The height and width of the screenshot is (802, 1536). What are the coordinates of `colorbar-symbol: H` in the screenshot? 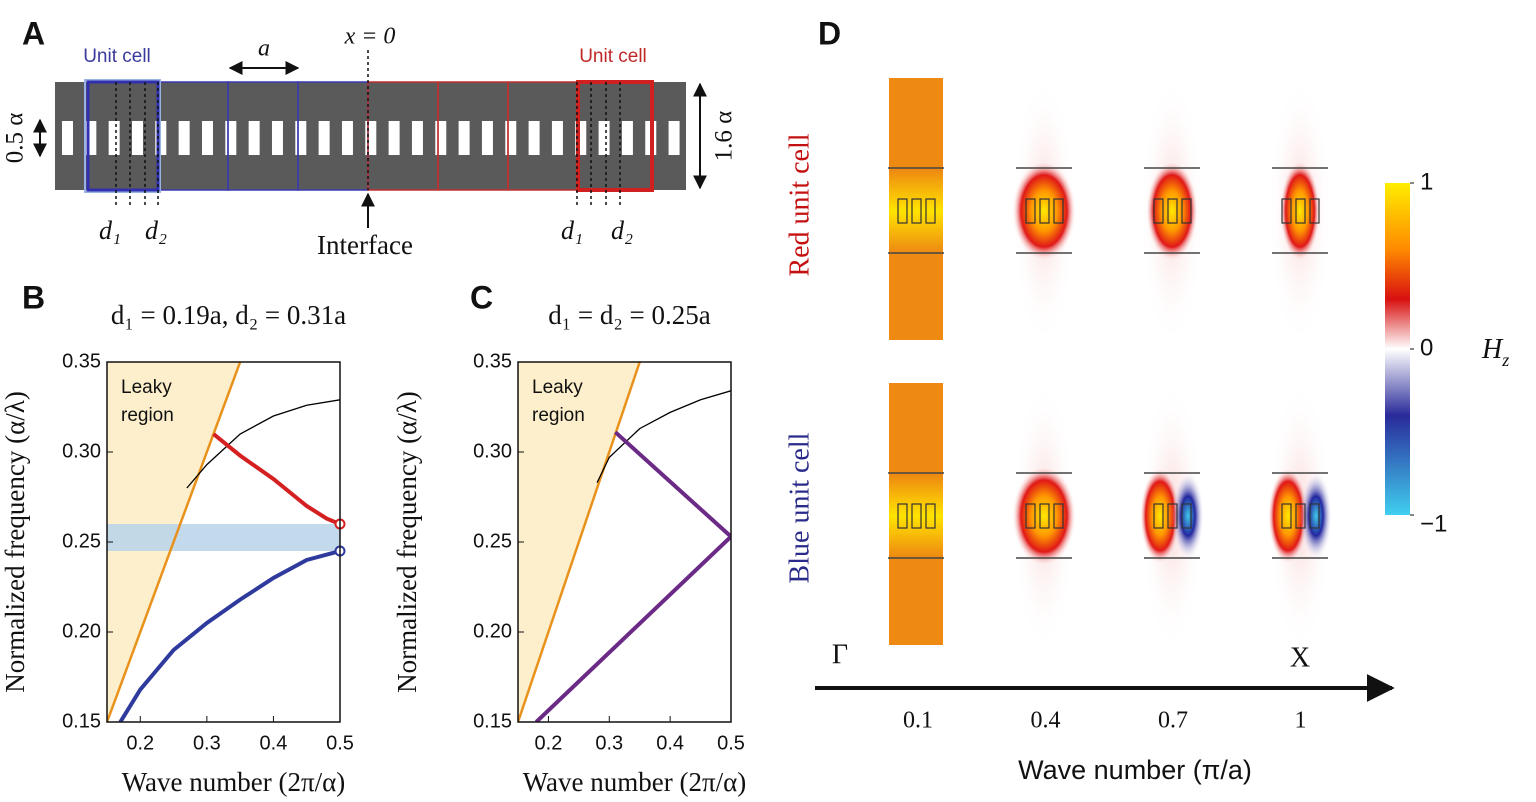 It's located at (1492, 349).